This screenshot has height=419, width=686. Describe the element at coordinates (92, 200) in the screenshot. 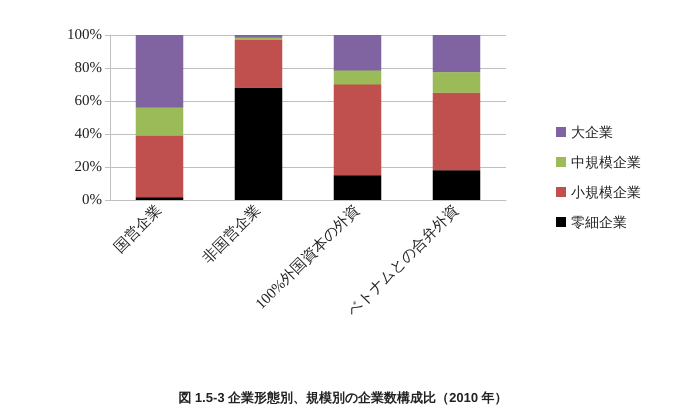

I see `y-tick-label: 0%` at that location.